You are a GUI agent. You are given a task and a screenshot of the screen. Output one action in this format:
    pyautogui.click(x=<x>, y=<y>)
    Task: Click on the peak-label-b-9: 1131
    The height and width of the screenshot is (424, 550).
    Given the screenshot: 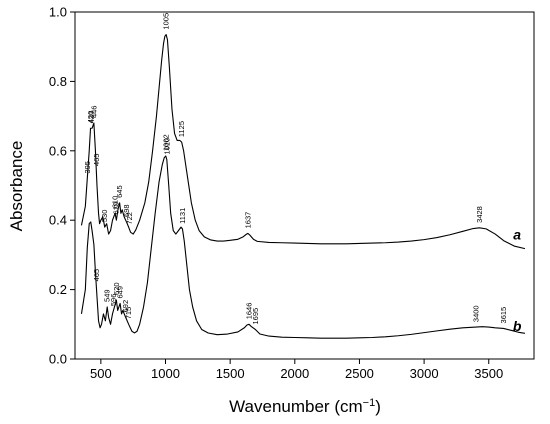 What is the action you would take?
    pyautogui.click(x=182, y=216)
    